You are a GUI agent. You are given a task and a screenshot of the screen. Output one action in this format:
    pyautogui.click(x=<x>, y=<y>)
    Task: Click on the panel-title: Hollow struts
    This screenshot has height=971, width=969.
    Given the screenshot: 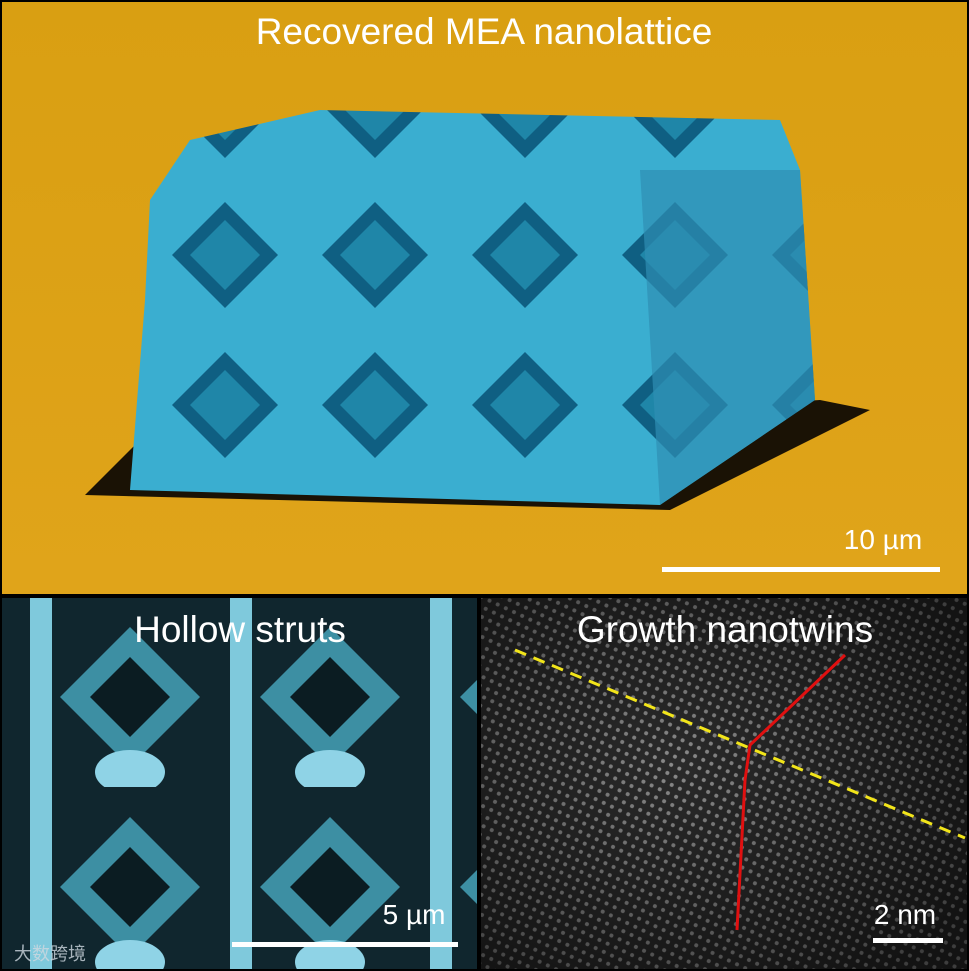 What is the action you would take?
    pyautogui.click(x=240, y=629)
    